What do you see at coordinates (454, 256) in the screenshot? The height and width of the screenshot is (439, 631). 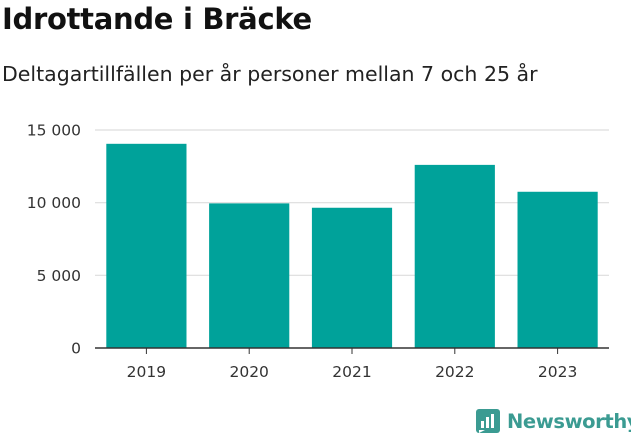 I see `bar-2022` at bounding box center [454, 256].